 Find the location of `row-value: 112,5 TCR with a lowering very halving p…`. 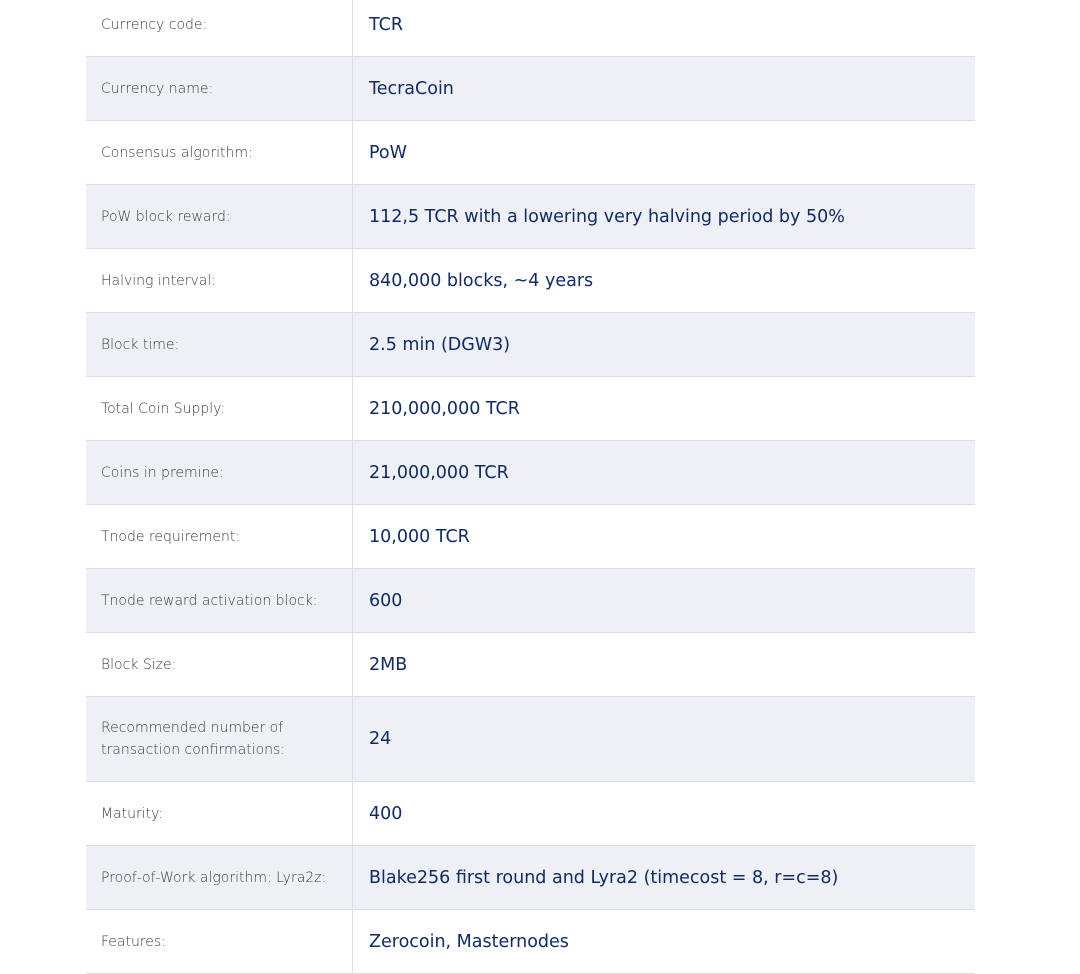

row-value: 112,5 TCR with a lowering very halving p… is located at coordinates (607, 216).